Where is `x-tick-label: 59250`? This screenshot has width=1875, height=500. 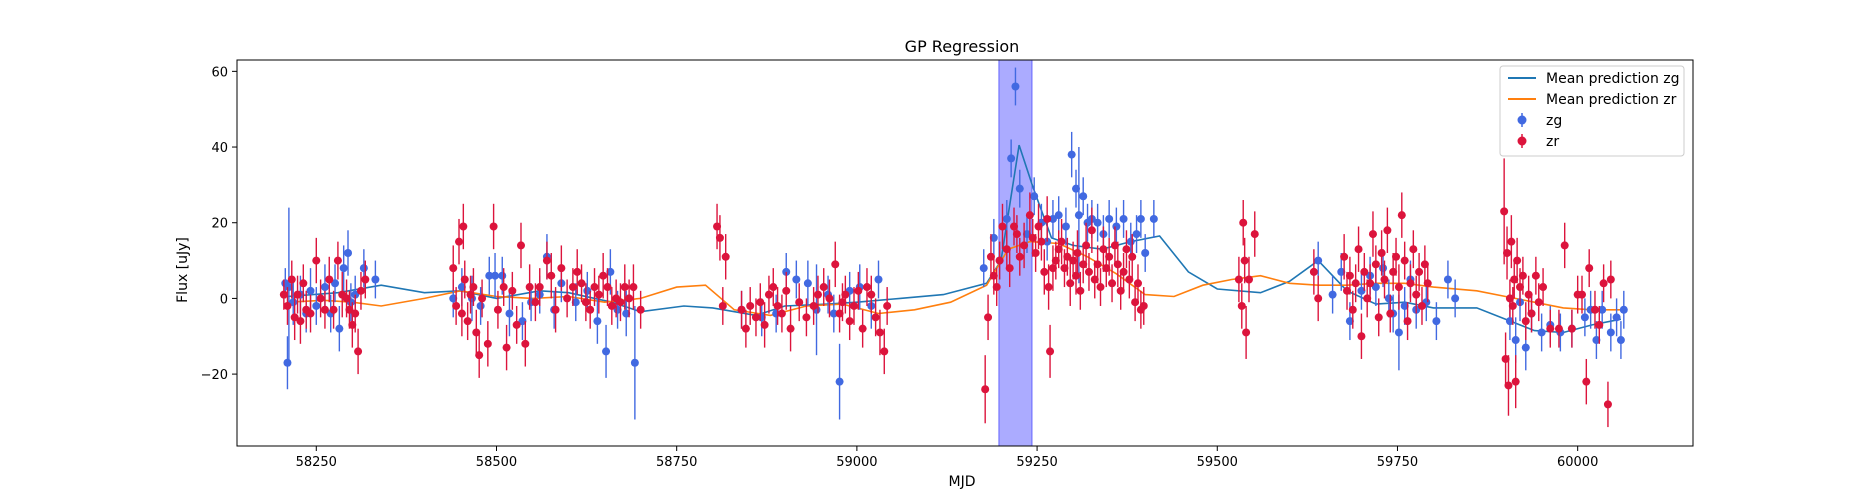 x-tick-label: 59250 is located at coordinates (1036, 462).